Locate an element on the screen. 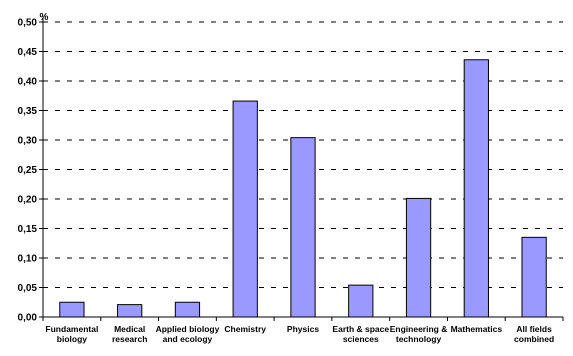 The height and width of the screenshot is (356, 573). x-category-label: Medical is located at coordinates (129, 329).